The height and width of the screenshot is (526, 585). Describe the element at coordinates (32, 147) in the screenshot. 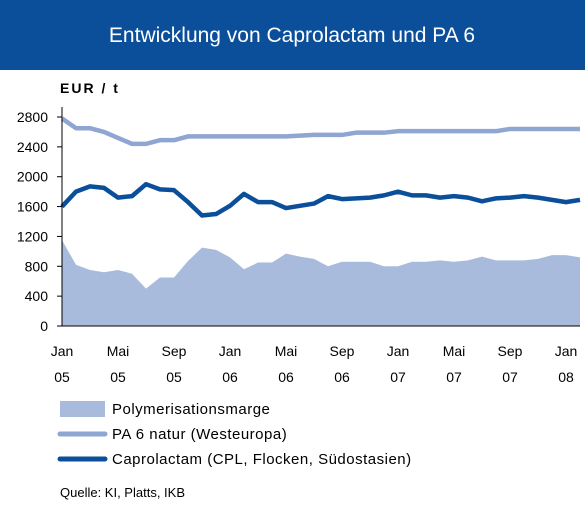

I see `y-tick-label: 2400` at that location.